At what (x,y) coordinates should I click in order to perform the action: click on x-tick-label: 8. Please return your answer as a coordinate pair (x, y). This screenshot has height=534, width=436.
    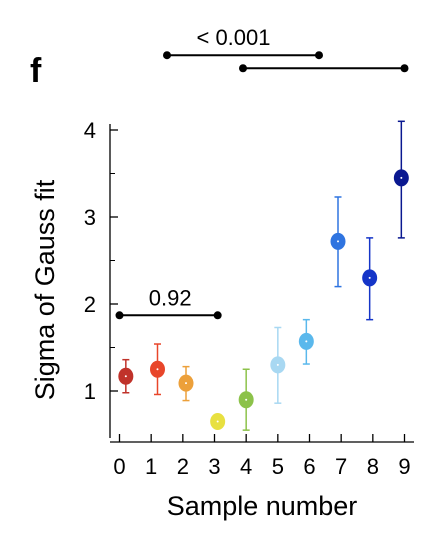
    Looking at the image, I should click on (373, 466).